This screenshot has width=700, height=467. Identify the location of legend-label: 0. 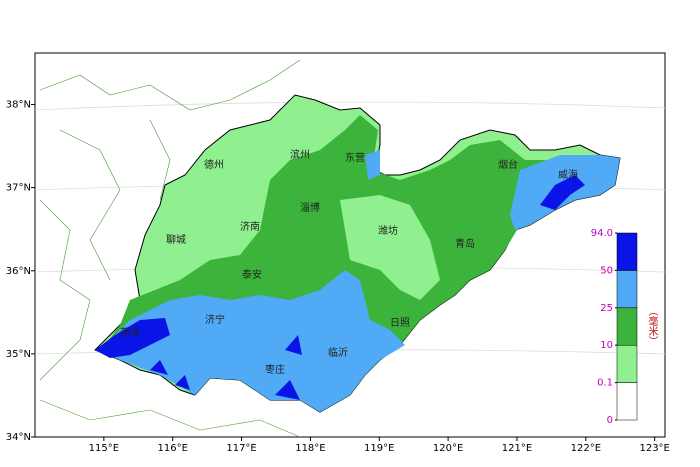
(610, 420).